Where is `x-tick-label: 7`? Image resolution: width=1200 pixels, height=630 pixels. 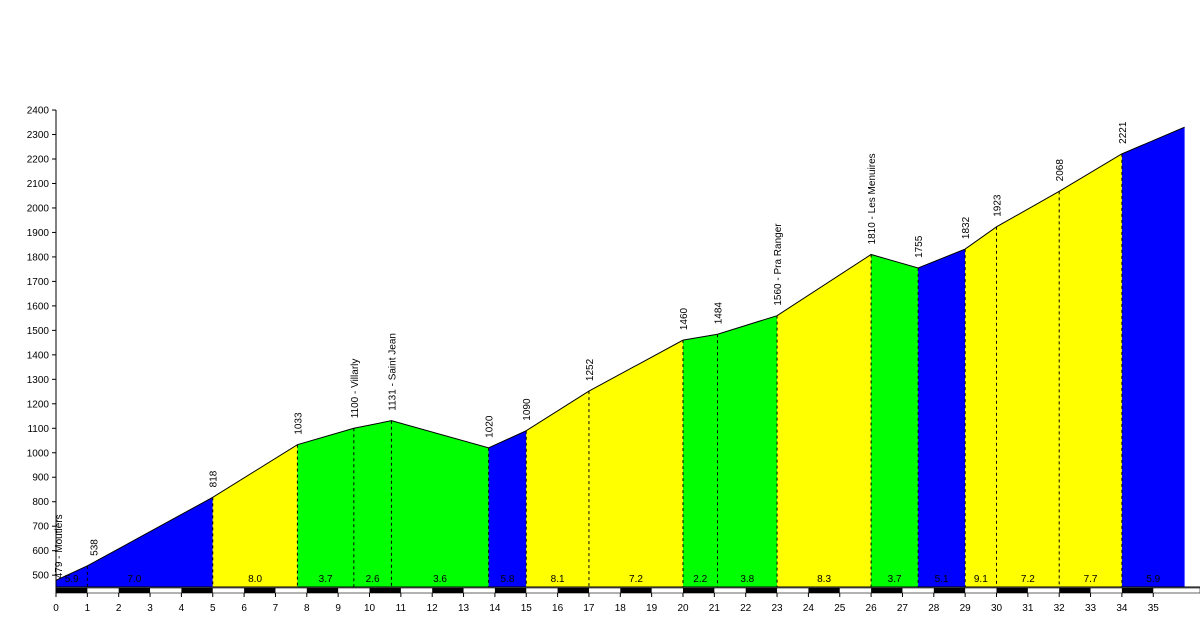 x-tick-label: 7 is located at coordinates (276, 608).